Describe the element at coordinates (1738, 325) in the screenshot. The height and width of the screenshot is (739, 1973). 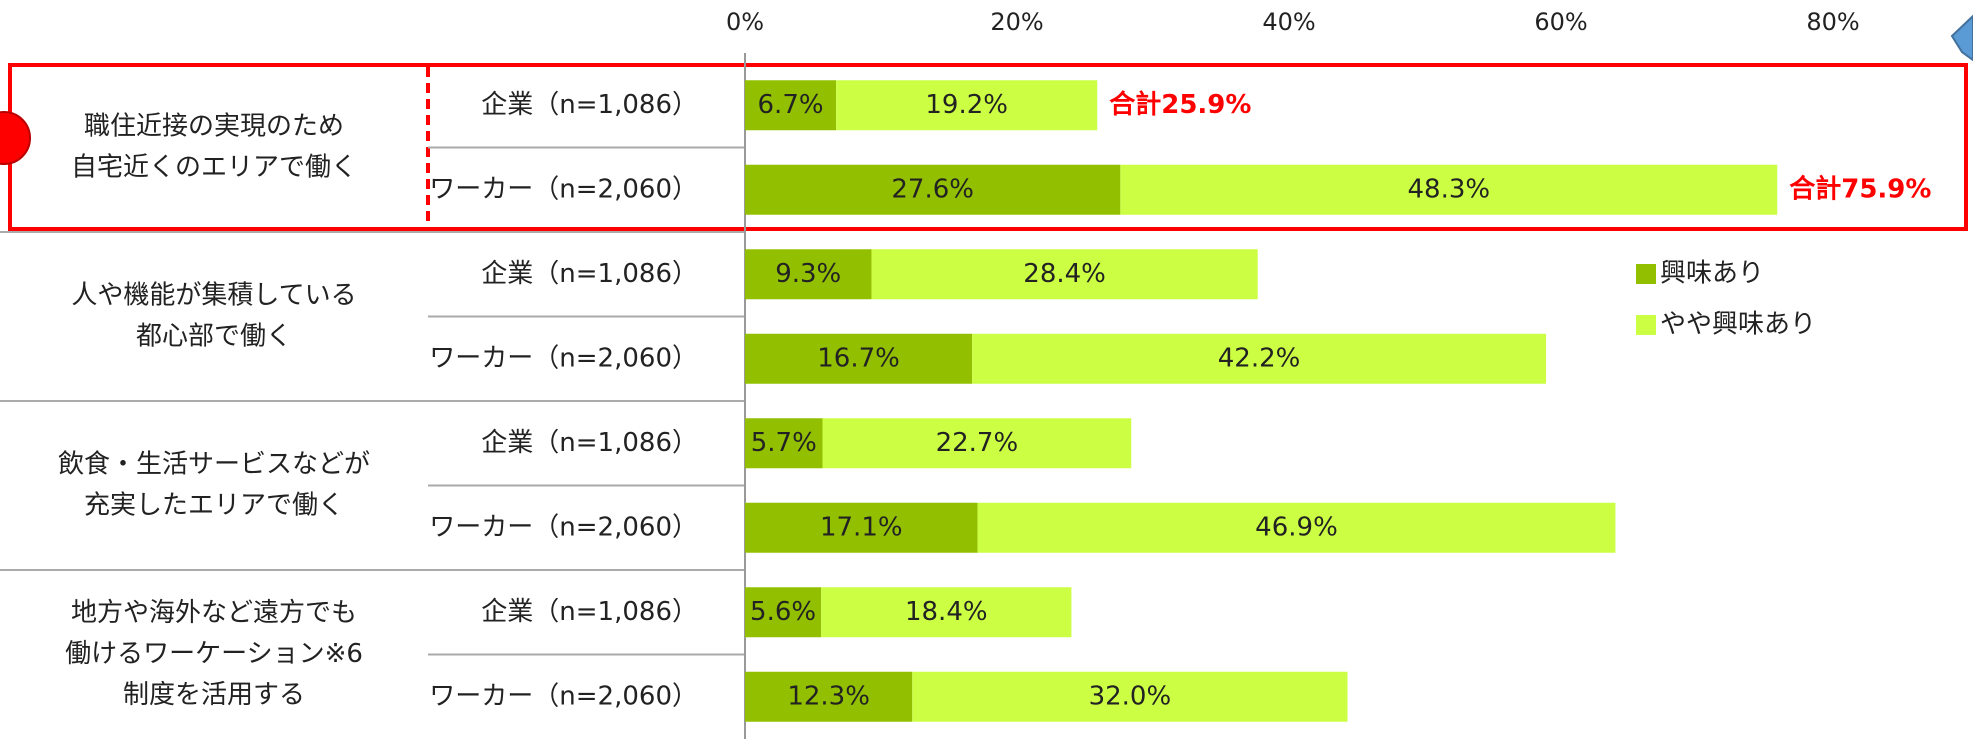
I see `legend-label: やや興味あり` at that location.